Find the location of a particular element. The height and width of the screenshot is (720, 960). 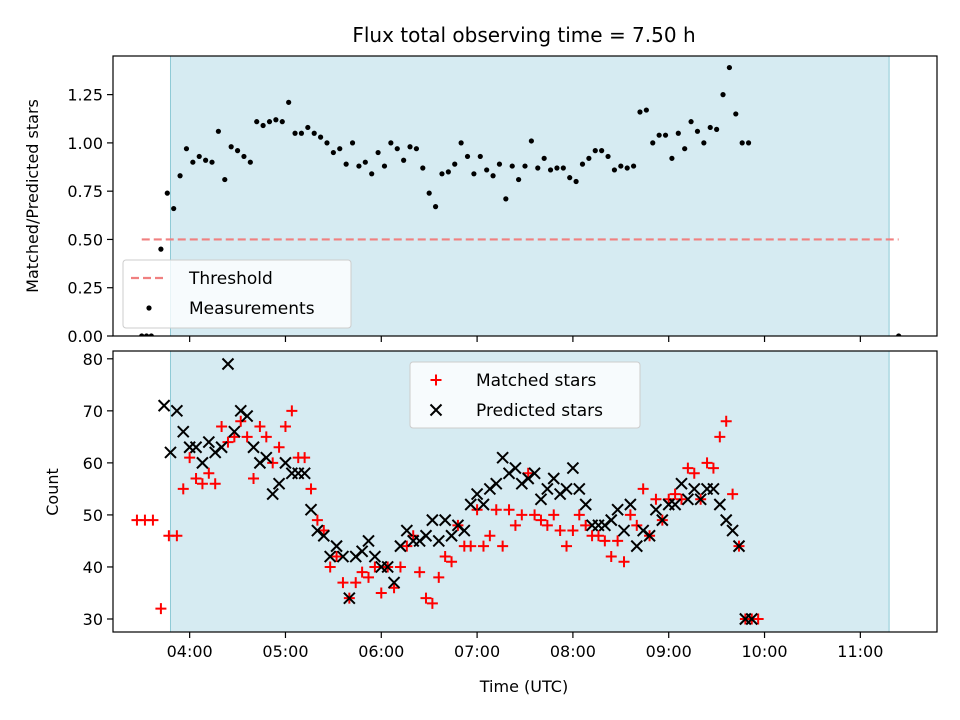

x-tick-label: 04:00 is located at coordinates (190, 651).